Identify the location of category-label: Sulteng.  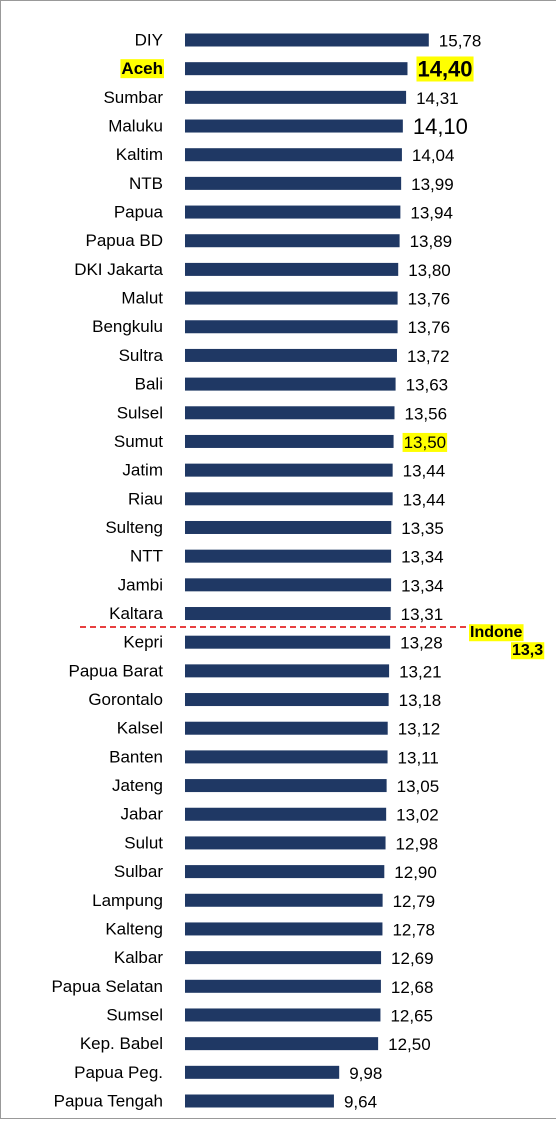
(134, 527).